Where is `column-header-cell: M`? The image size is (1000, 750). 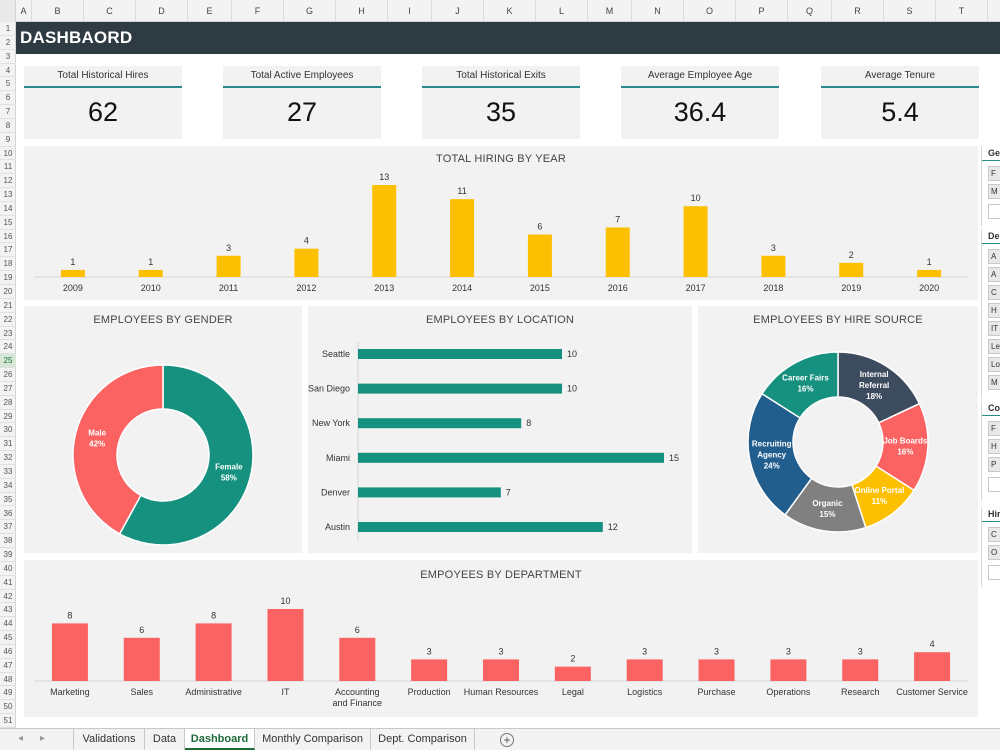 column-header-cell: M is located at coordinates (610, 11).